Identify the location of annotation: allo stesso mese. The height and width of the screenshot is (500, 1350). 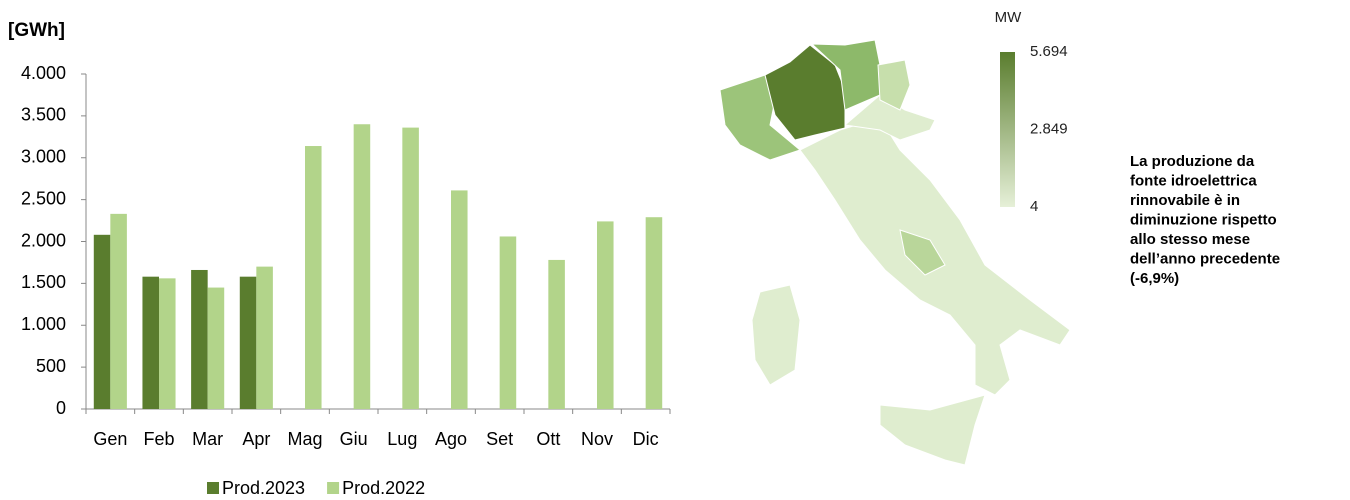
(1190, 239).